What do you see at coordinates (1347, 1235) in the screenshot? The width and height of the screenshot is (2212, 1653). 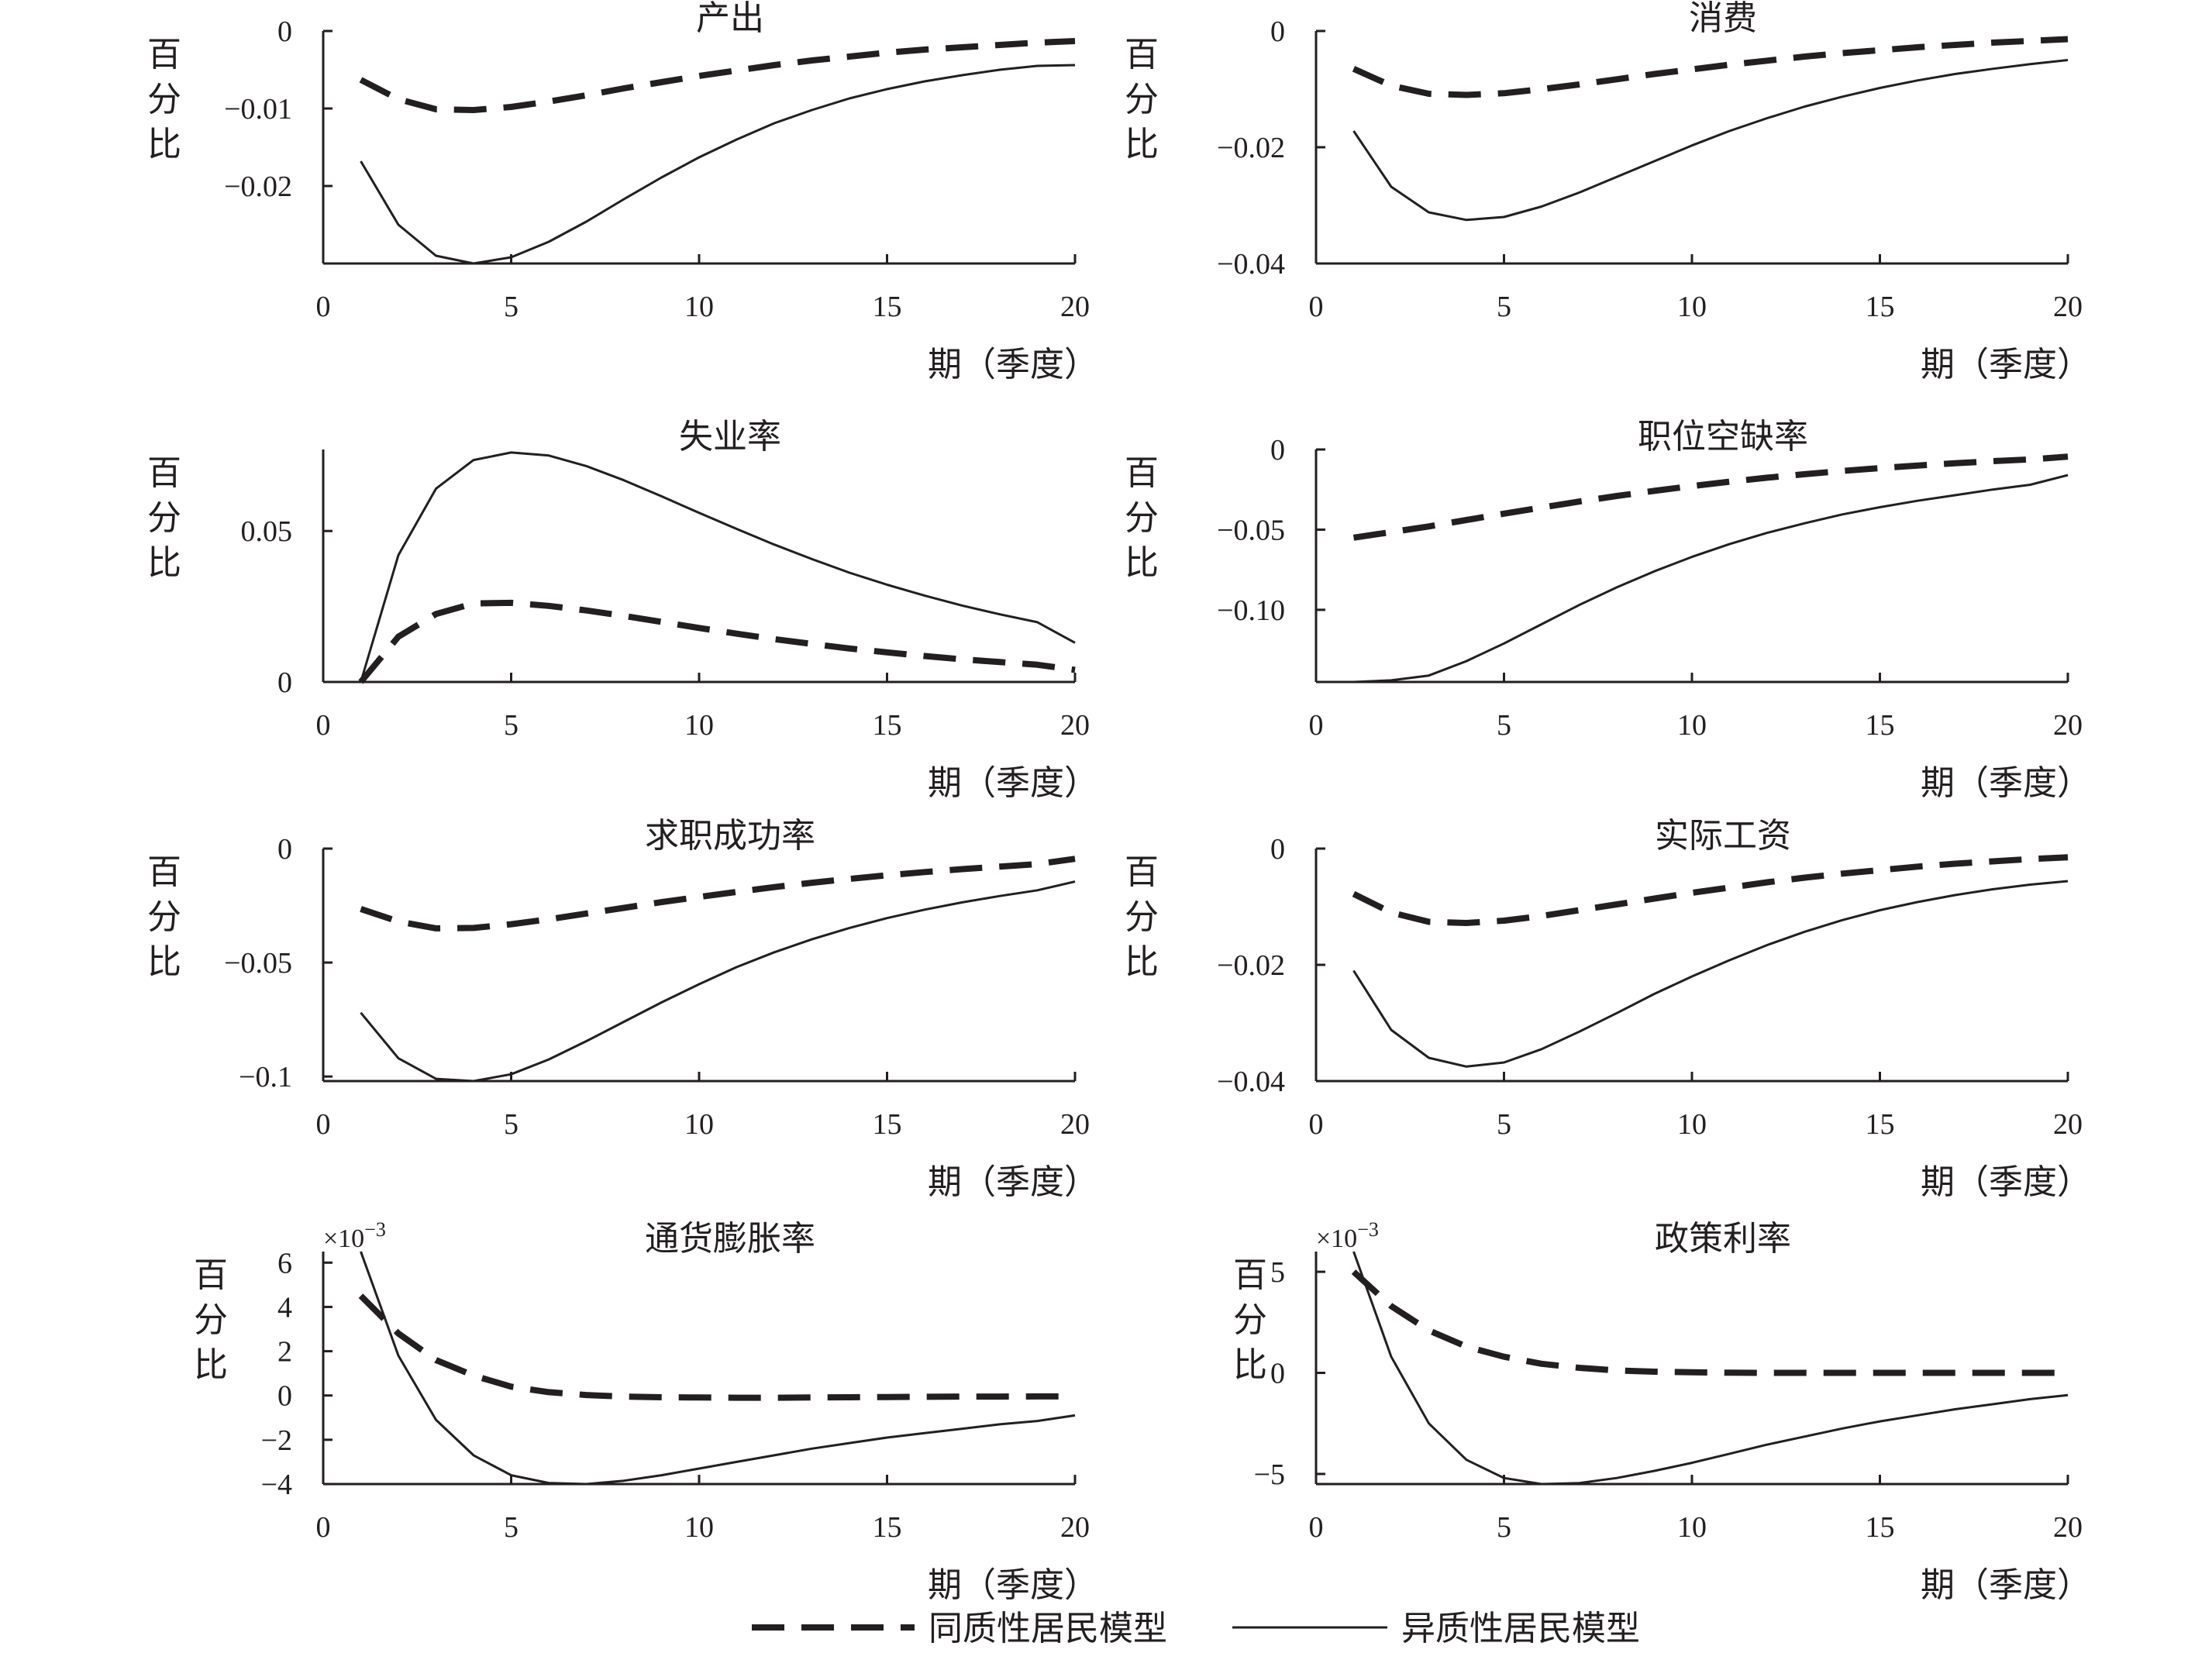 I see `scale-multiplier: ×10⁻³` at bounding box center [1347, 1235].